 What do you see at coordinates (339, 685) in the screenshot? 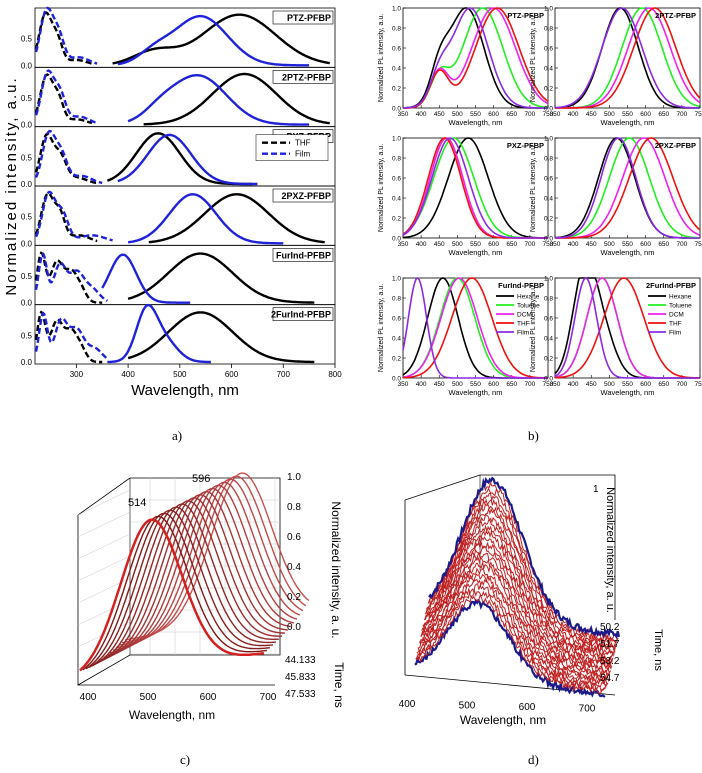
I see `c-ylabel: Time, ns` at bounding box center [339, 685].